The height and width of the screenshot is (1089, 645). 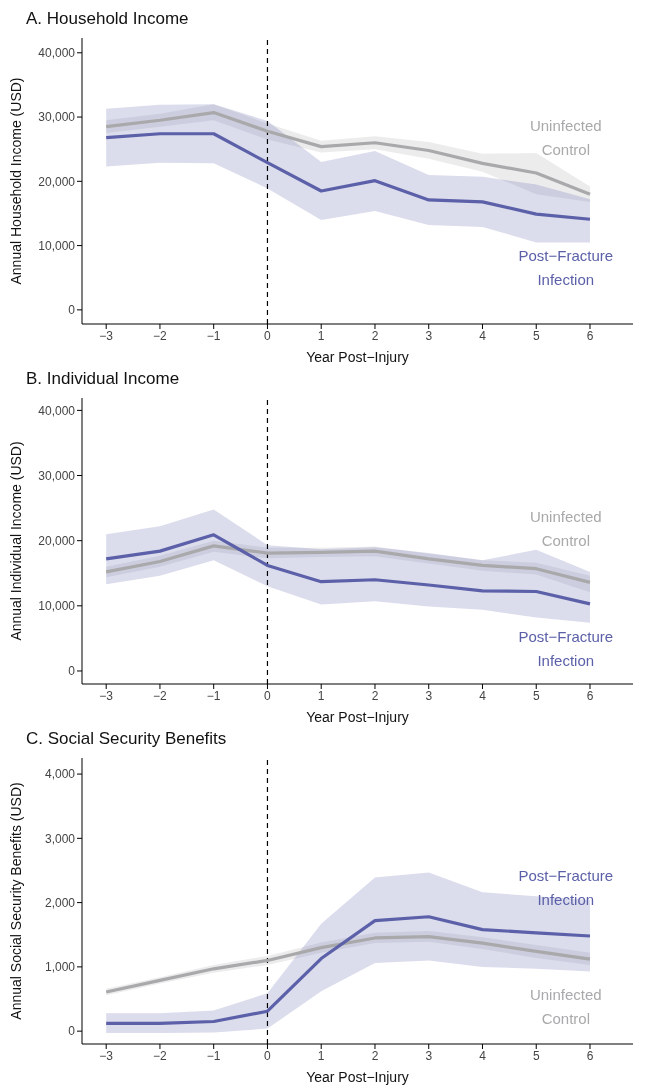 I want to click on chart-title: B. Individual Income, so click(x=103, y=379).